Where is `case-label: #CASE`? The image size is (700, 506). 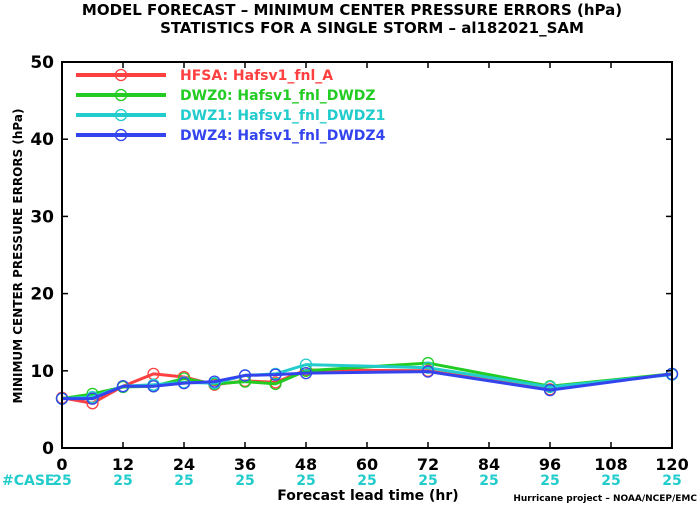 case-label: #CASE is located at coordinates (28, 481).